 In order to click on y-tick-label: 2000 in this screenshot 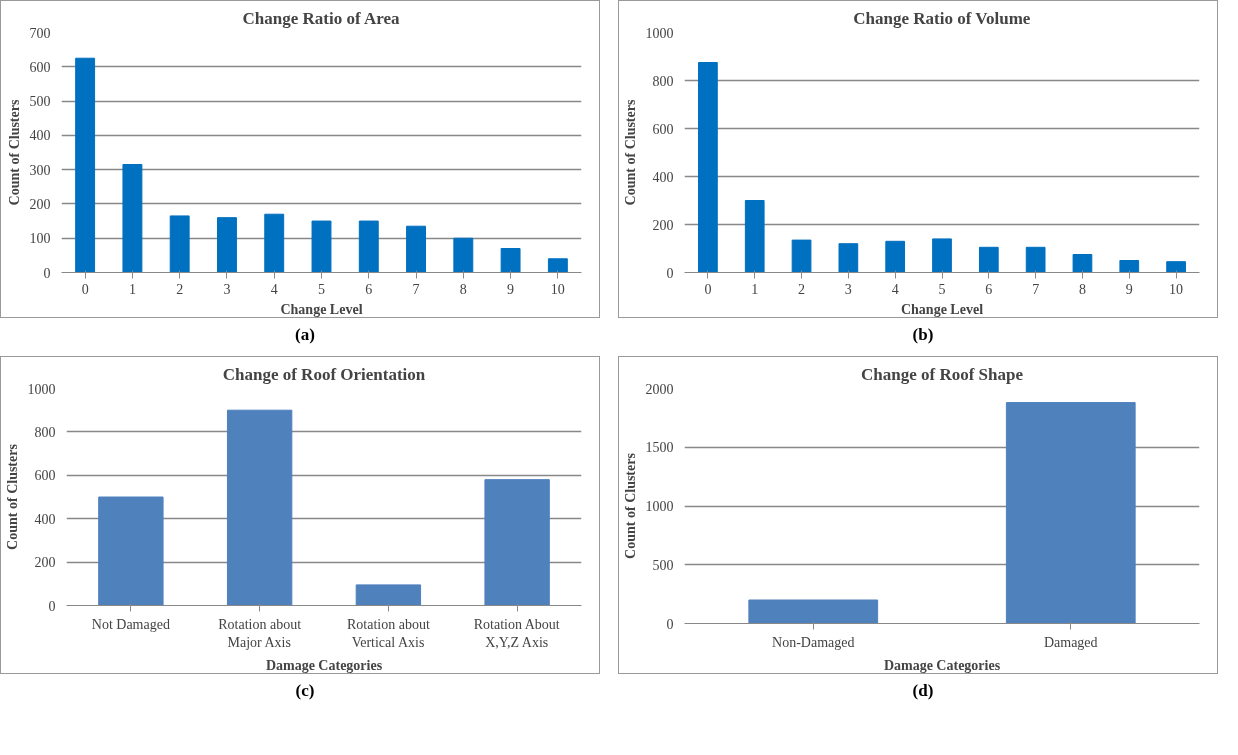, I will do `click(659, 389)`.